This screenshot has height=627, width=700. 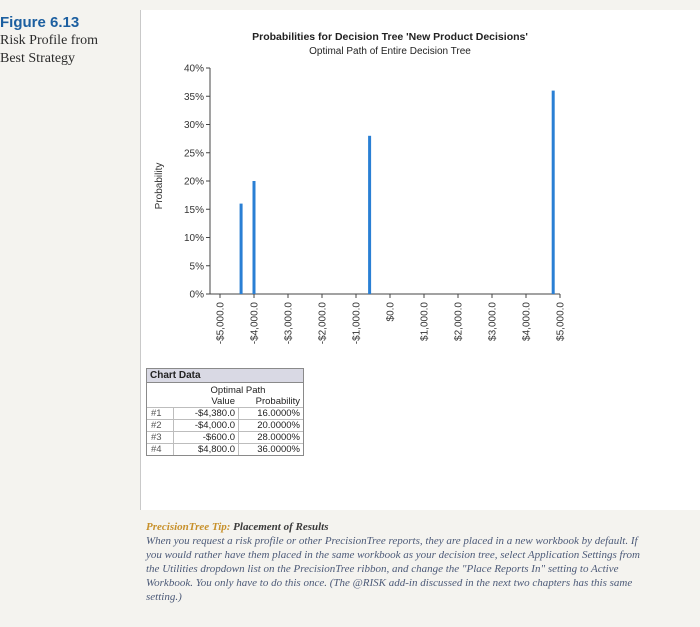 I want to click on row-index: #4, so click(x=156, y=449).